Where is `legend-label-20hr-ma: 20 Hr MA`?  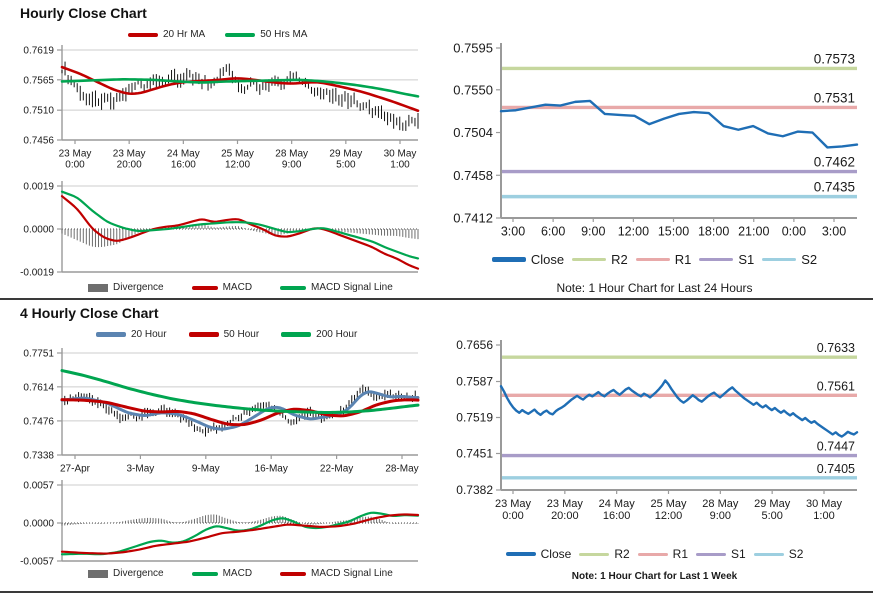
legend-label-20hr-ma: 20 Hr MA is located at coordinates (184, 34).